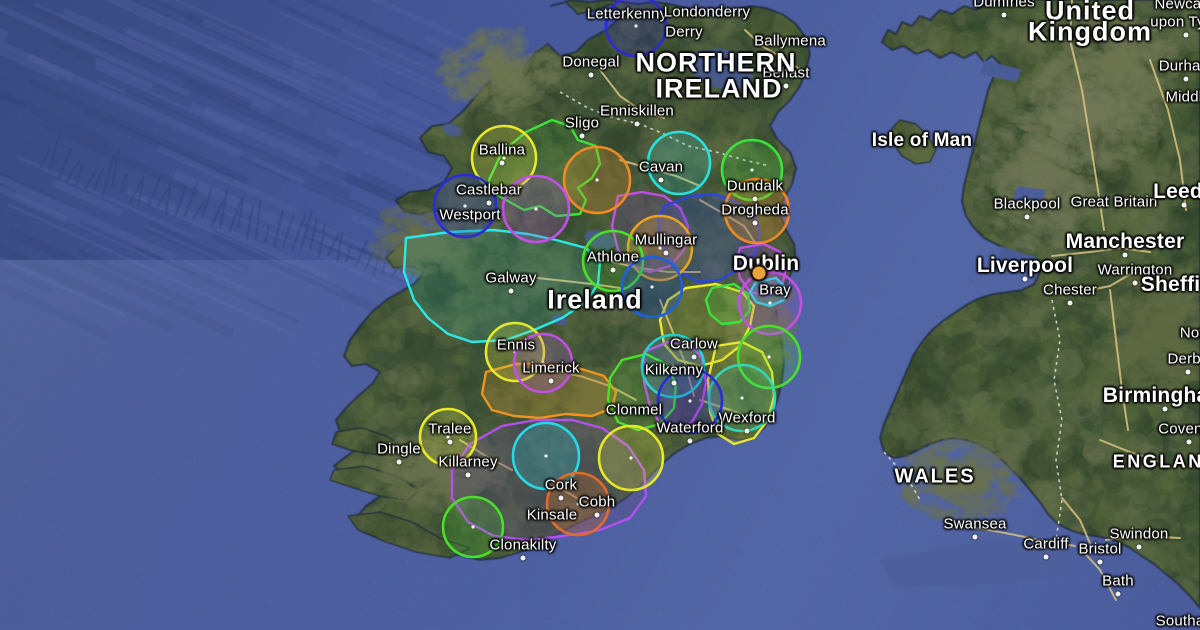 The height and width of the screenshot is (630, 1200). Describe the element at coordinates (759, 273) in the screenshot. I see `map-marker-dublin-pin` at that location.